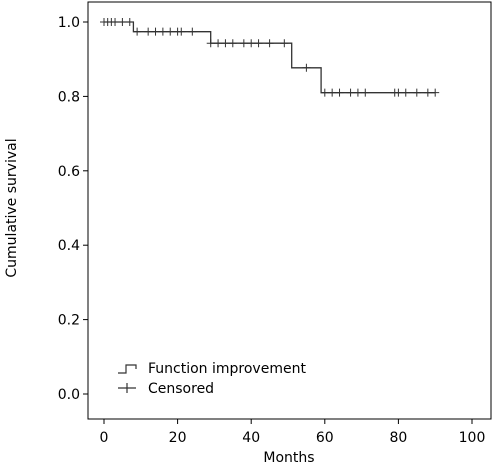 The image size is (493, 465). I want to click on survival-step-line, so click(270, 57).